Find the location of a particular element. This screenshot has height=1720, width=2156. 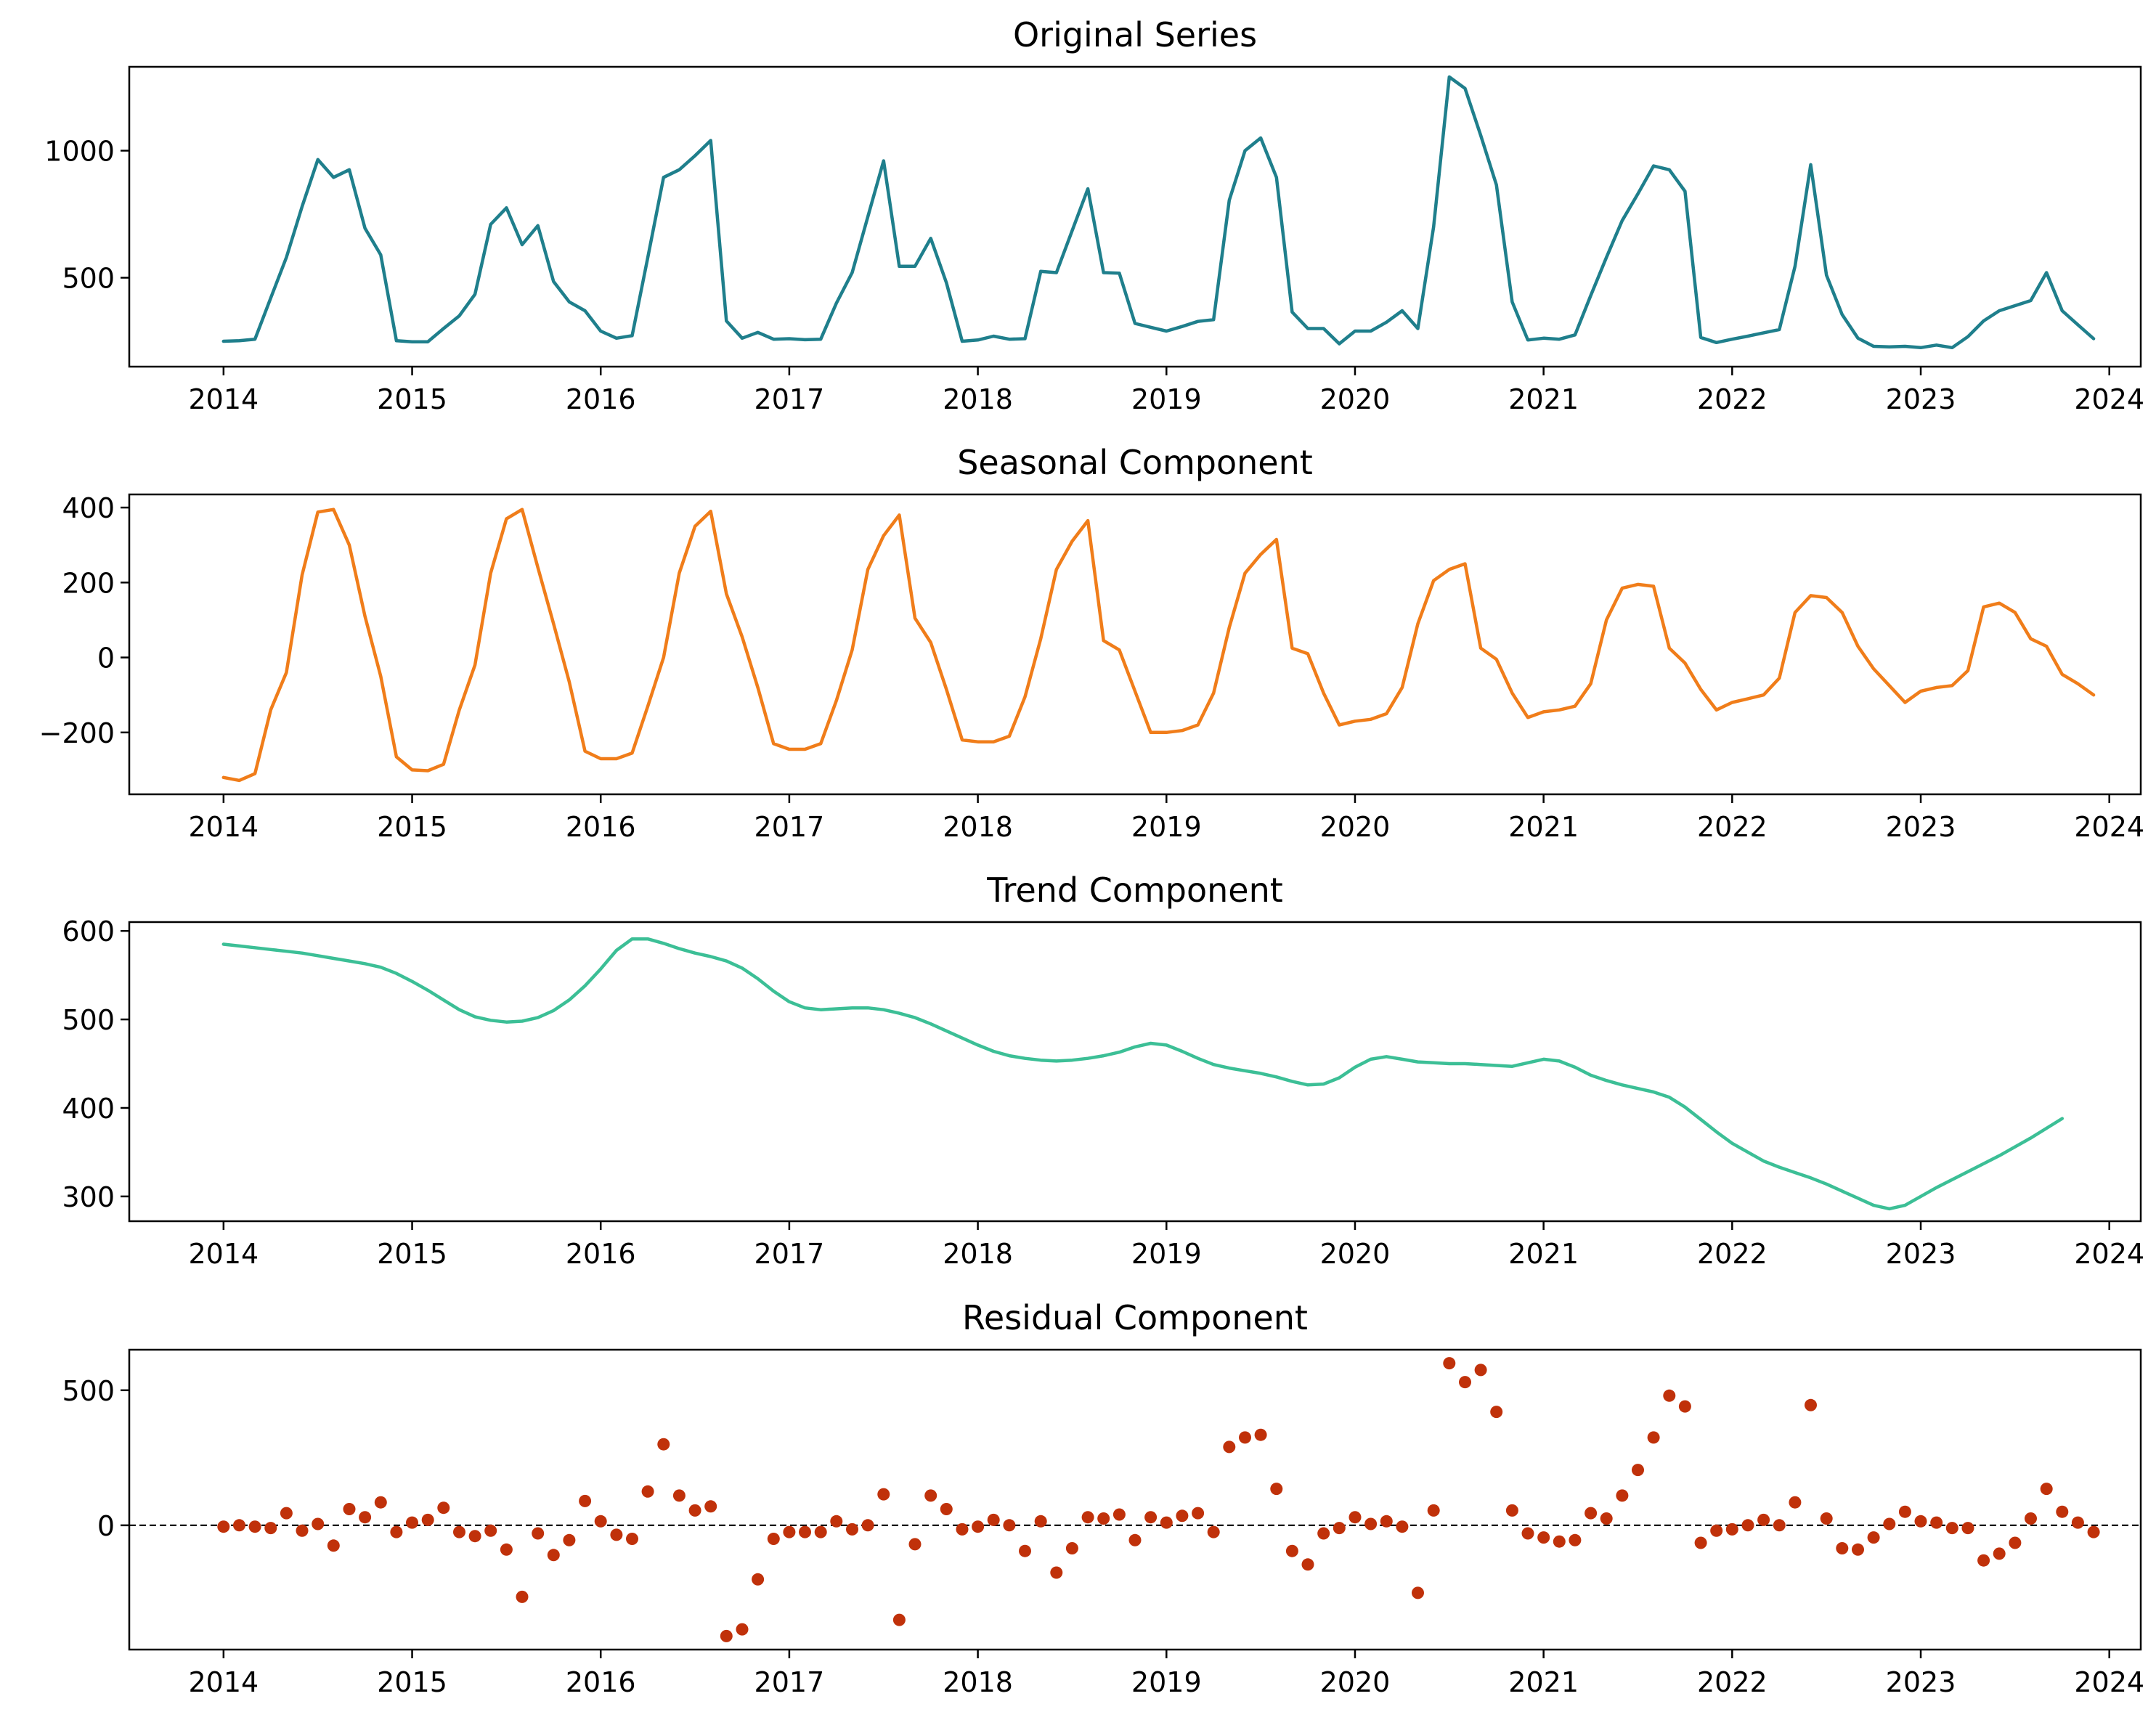

x-tick-label: 2017 is located at coordinates (789, 1682).